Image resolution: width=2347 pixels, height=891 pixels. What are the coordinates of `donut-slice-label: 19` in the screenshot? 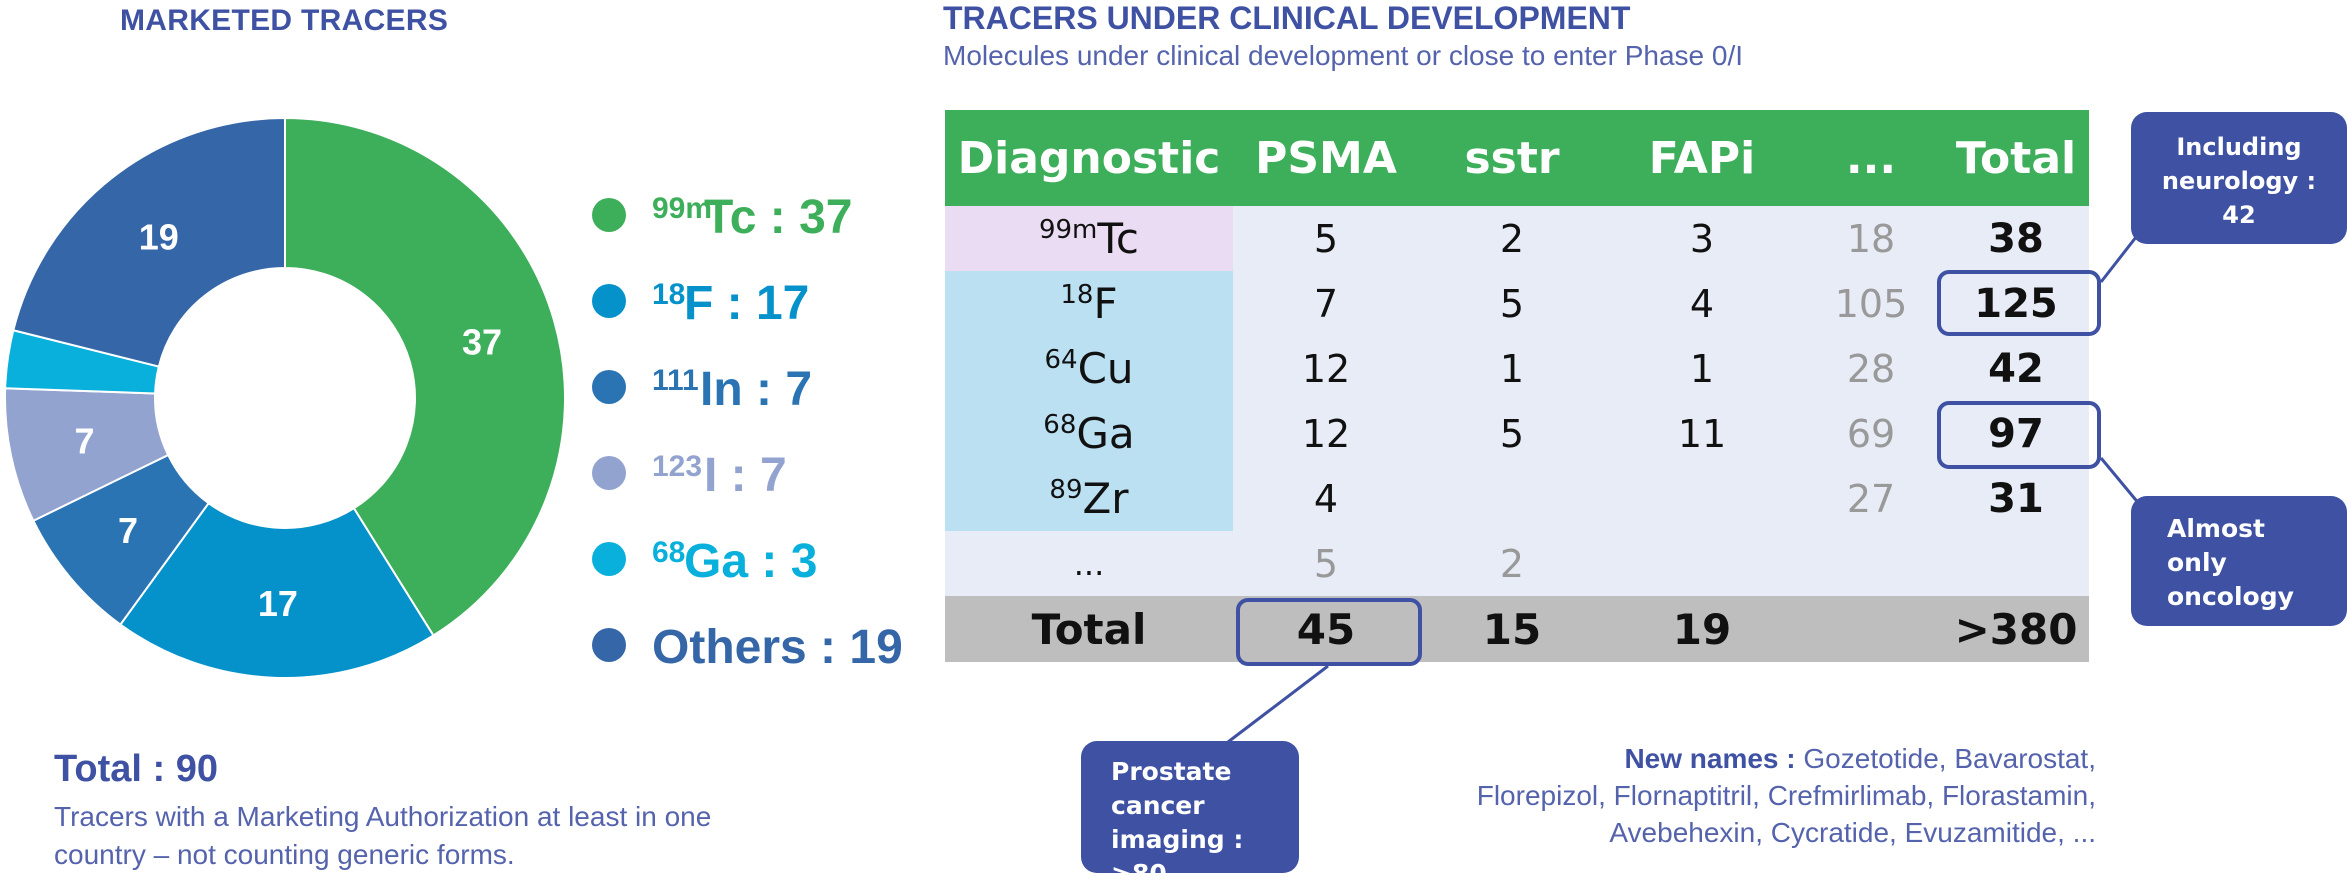 It's located at (159, 236).